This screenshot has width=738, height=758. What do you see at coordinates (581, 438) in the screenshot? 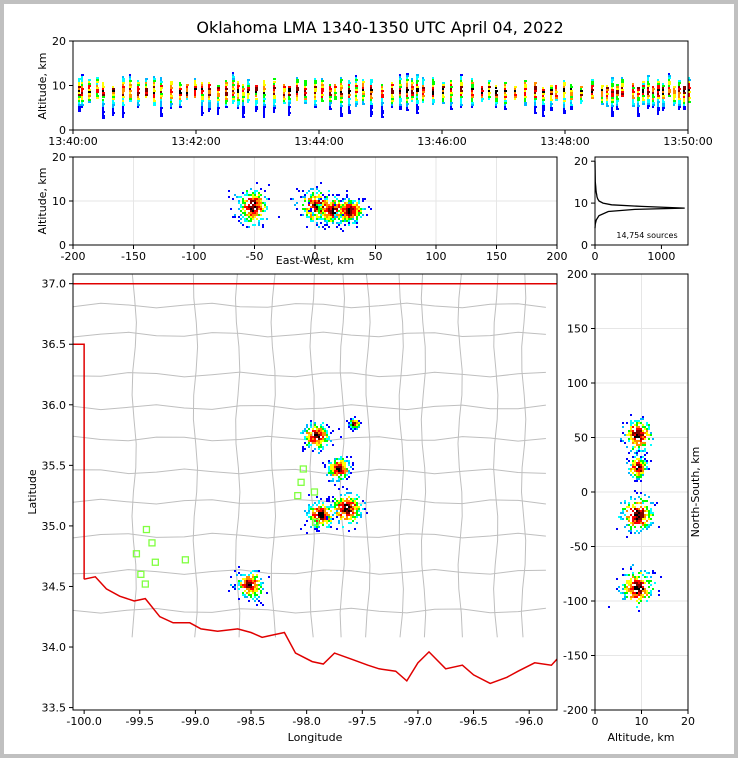
I see `north-south-y-tick-label: 50` at bounding box center [581, 438].